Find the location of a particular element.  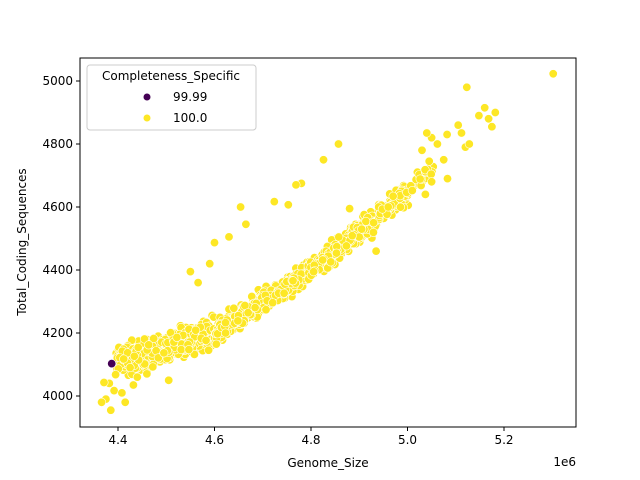

y-tick-label: 4400 is located at coordinates (57, 270).